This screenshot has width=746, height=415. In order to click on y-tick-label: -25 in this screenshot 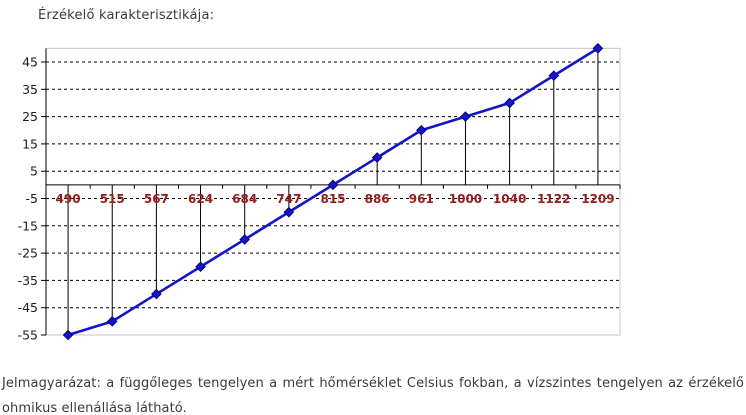, I will do `click(28, 253)`.